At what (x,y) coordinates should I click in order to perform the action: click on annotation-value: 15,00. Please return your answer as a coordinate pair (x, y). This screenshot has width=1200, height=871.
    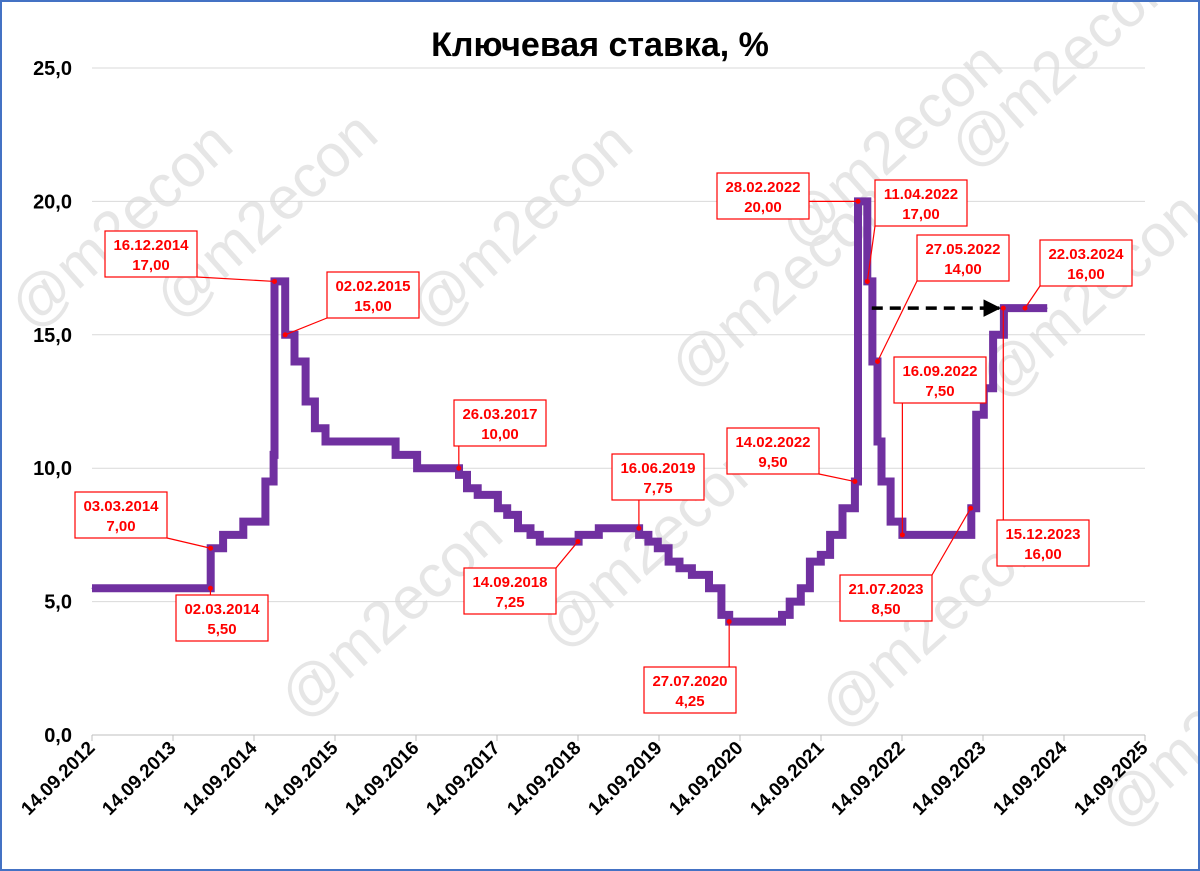
    Looking at the image, I should click on (373, 306).